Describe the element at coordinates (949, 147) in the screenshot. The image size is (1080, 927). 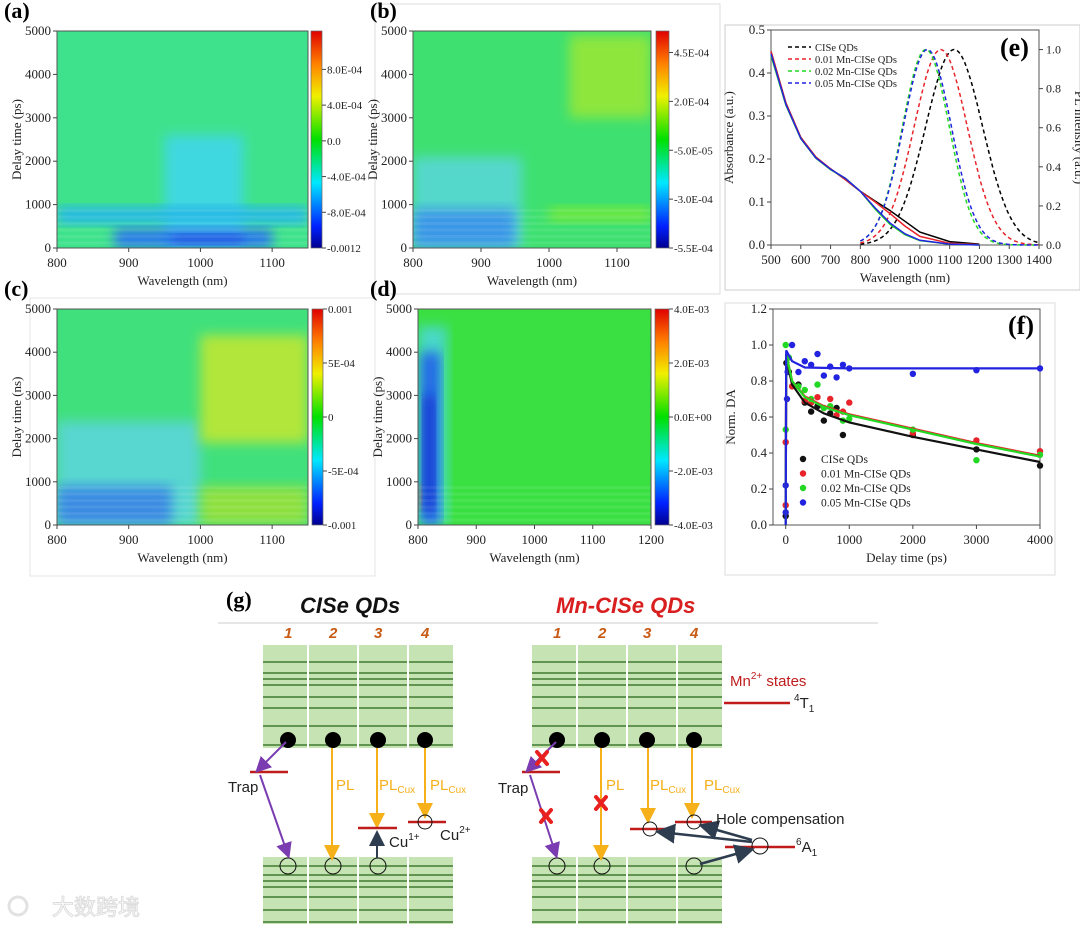
I see `pl-line` at that location.